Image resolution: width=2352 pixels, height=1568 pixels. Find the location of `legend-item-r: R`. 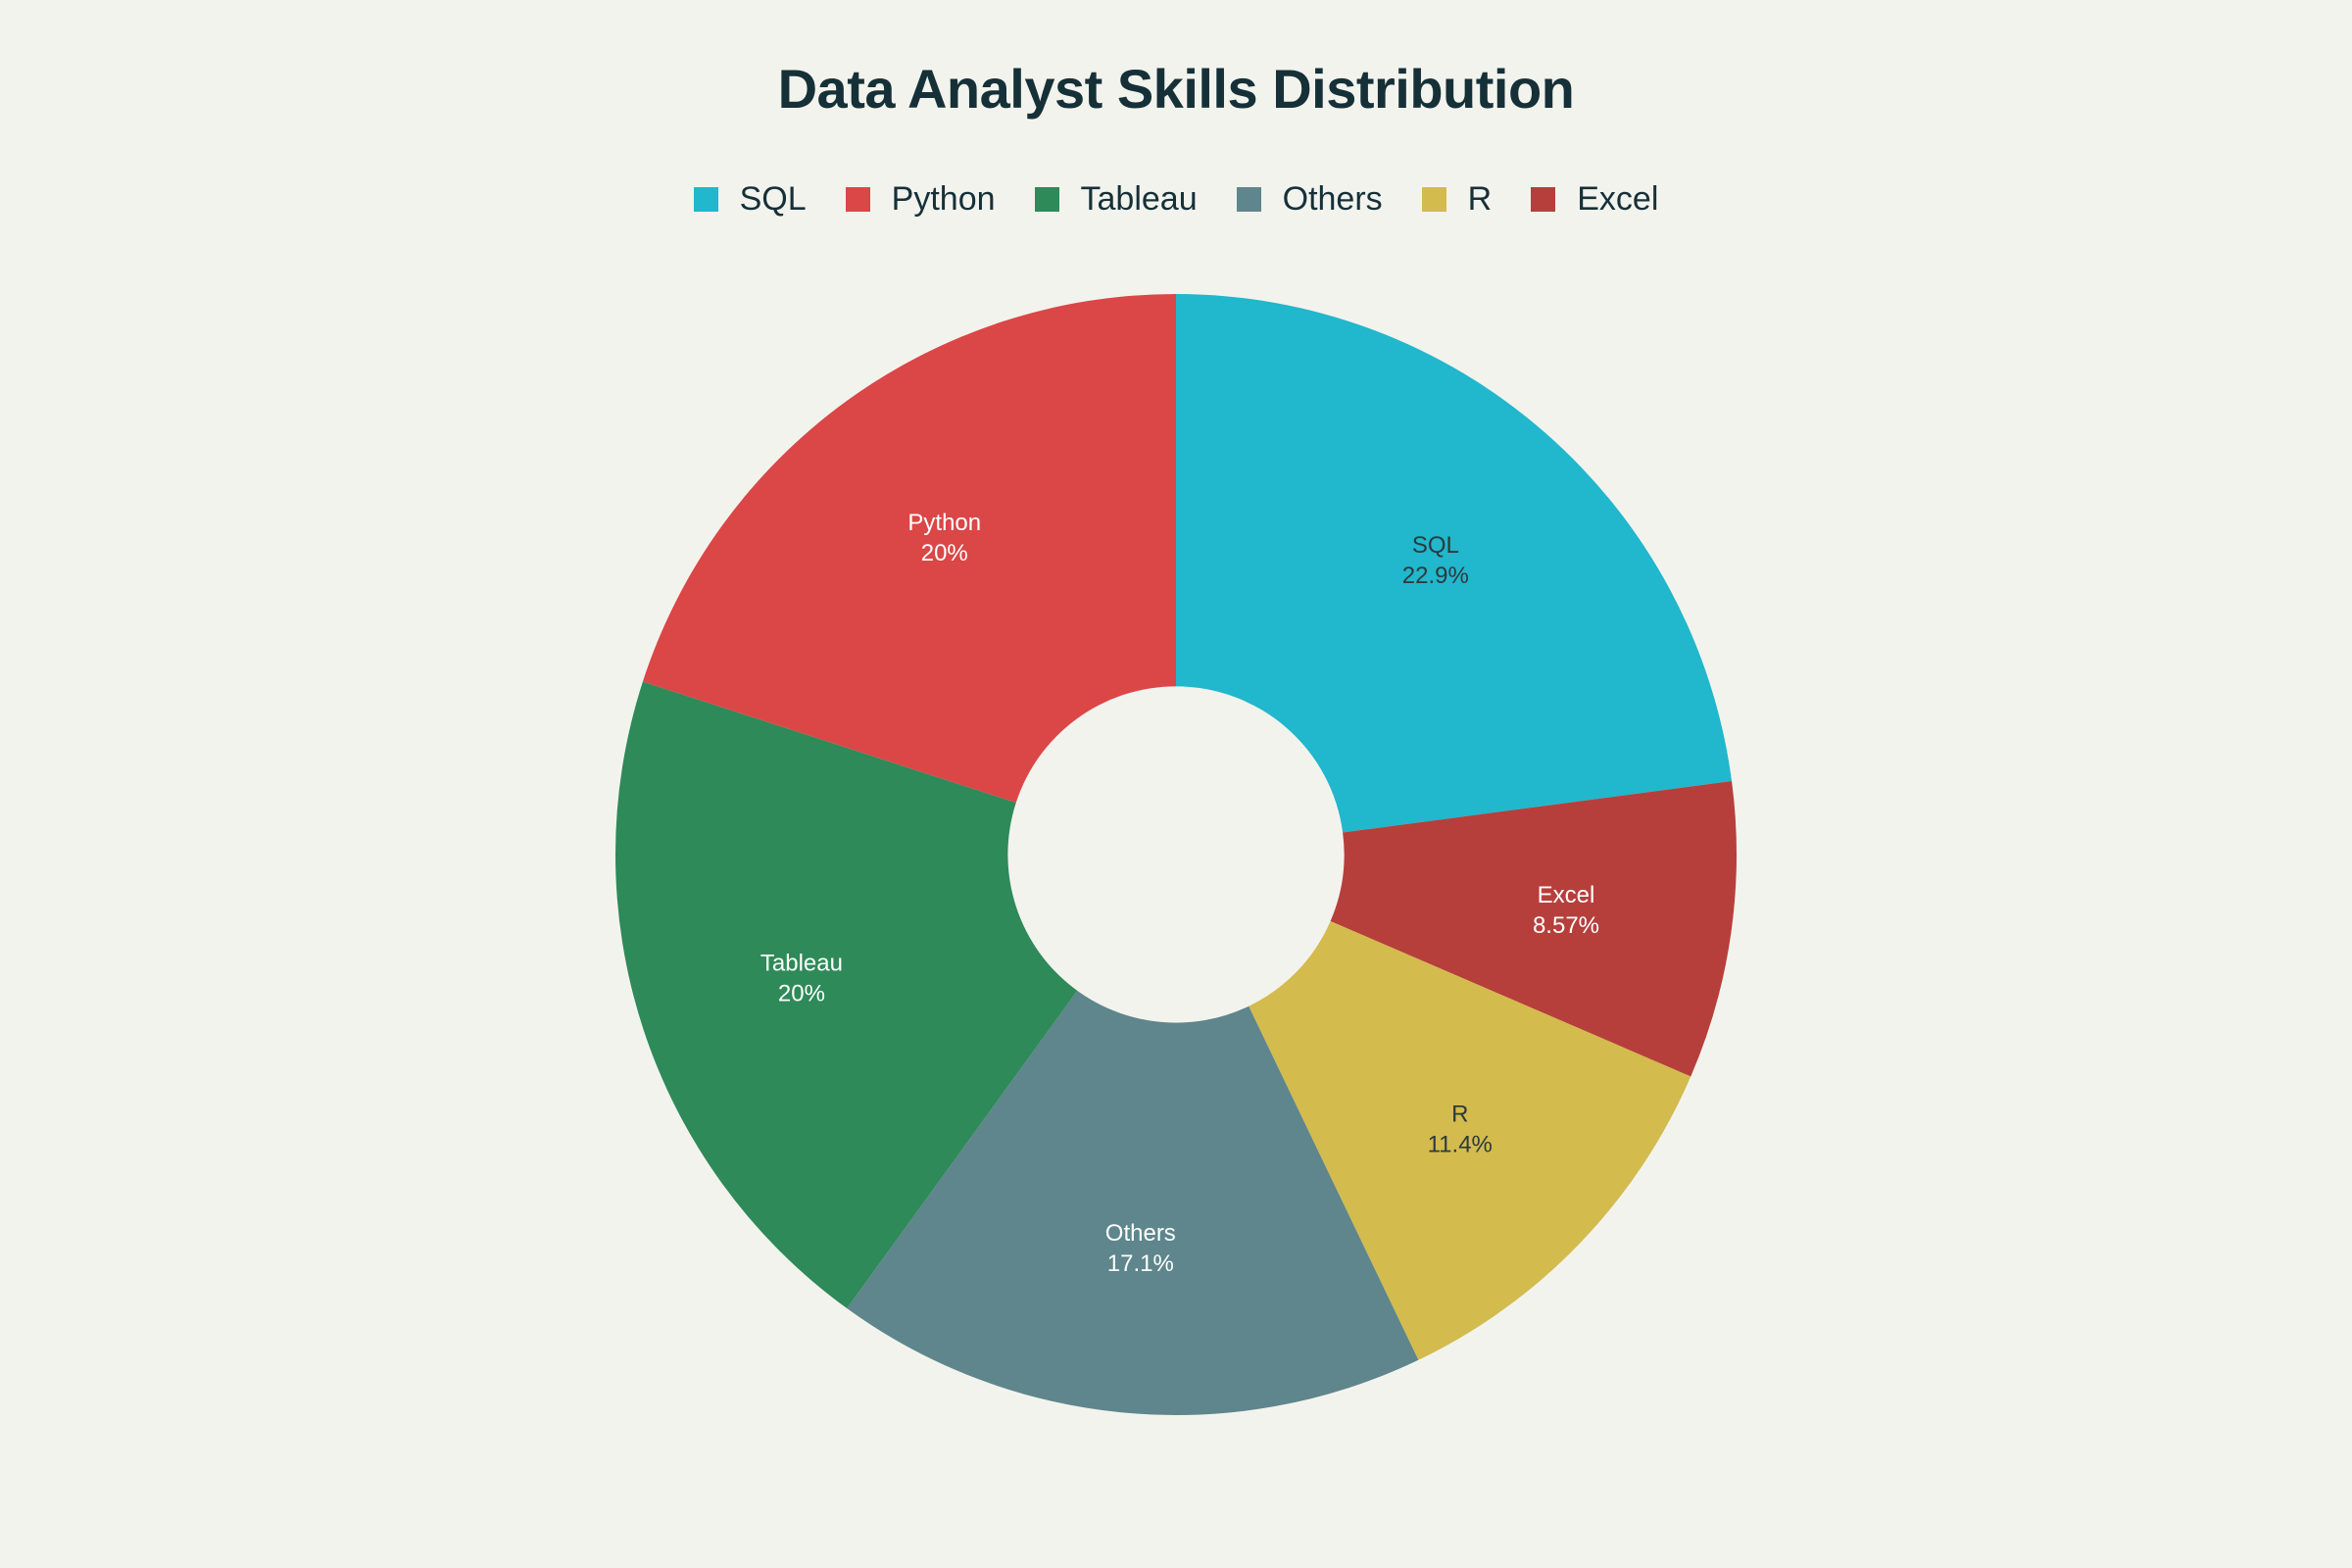

legend-item-r: R is located at coordinates (1457, 199).